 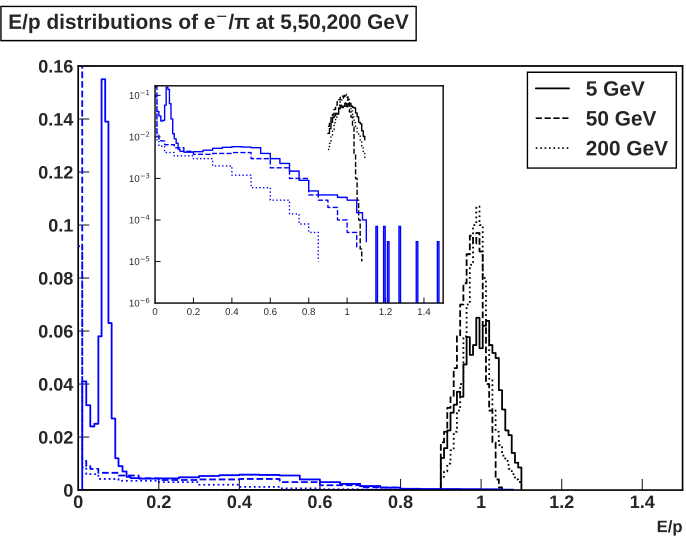 What do you see at coordinates (615, 88) in the screenshot?
I see `legend-label: 5 GeV` at bounding box center [615, 88].